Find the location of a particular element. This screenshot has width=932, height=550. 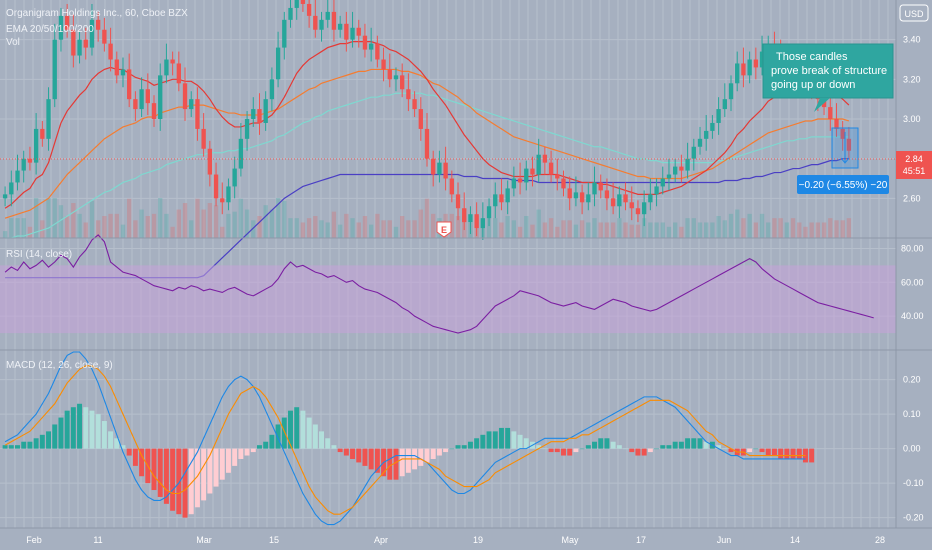

currency-label: USD is located at coordinates (914, 14).